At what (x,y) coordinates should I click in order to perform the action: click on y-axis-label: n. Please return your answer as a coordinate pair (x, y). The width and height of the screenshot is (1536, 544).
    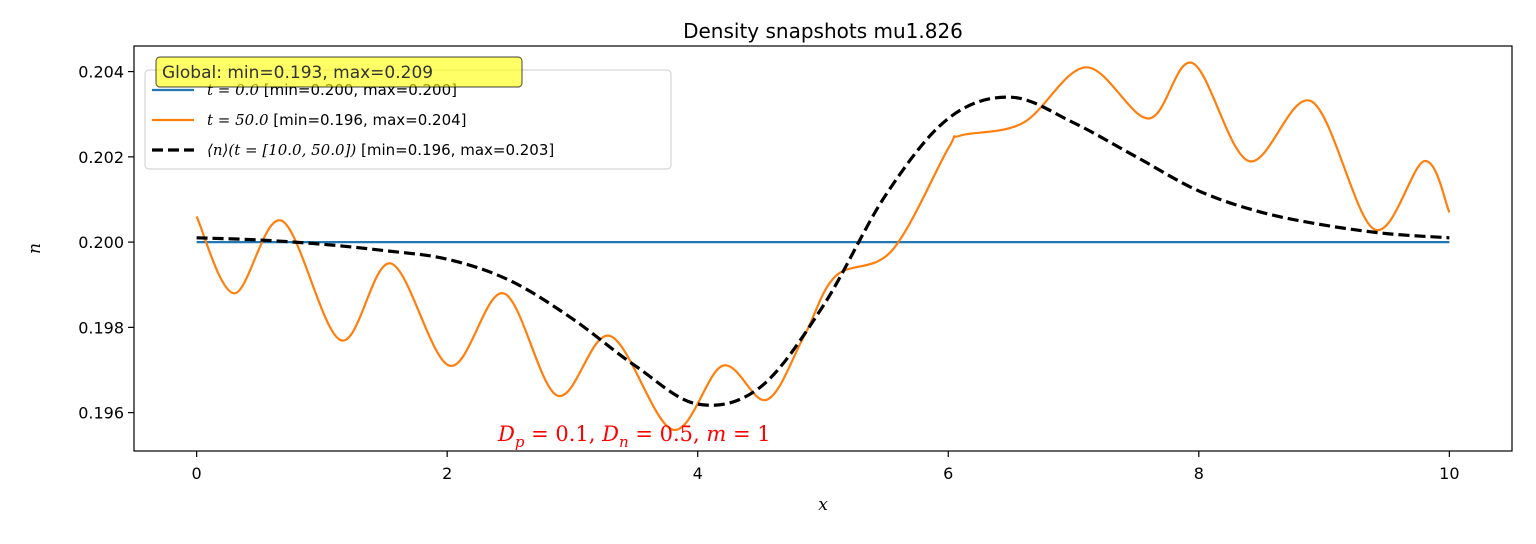
    Looking at the image, I should click on (35, 248).